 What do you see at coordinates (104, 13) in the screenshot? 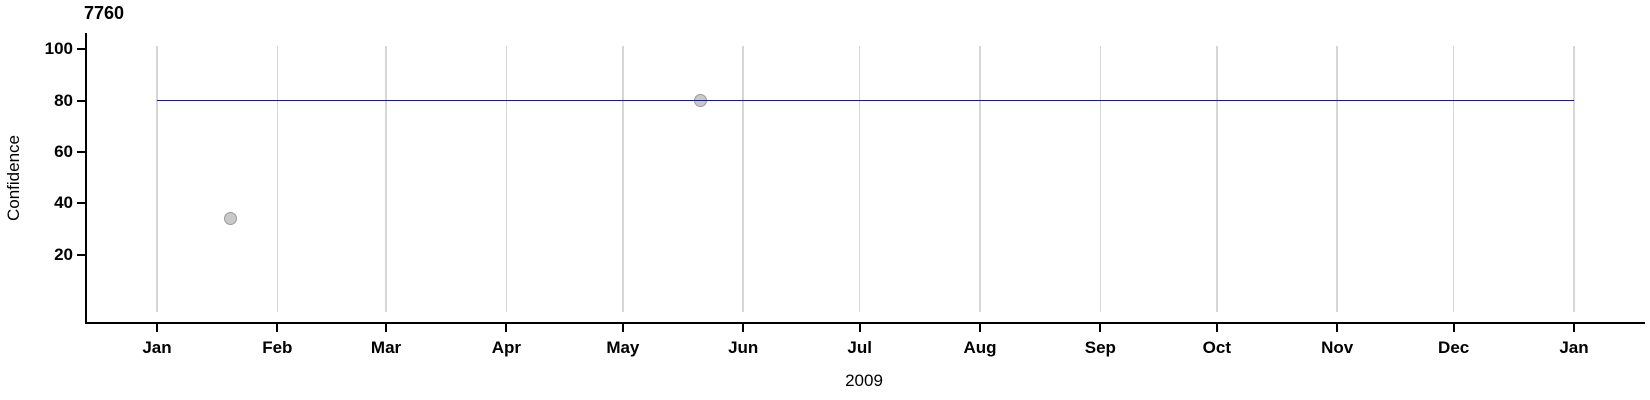
I see `chart-title: 7760` at bounding box center [104, 13].